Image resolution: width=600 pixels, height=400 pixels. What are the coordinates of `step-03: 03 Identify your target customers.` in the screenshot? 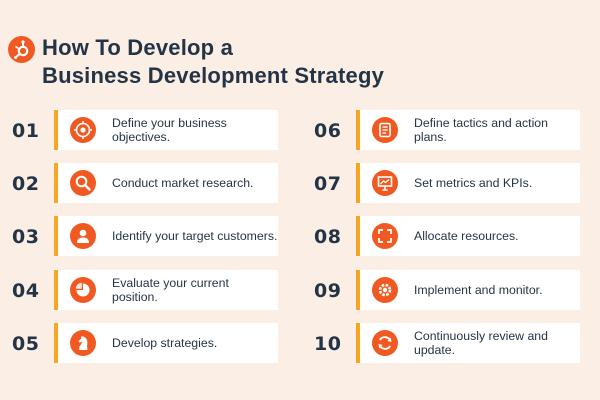 It's located at (152, 238).